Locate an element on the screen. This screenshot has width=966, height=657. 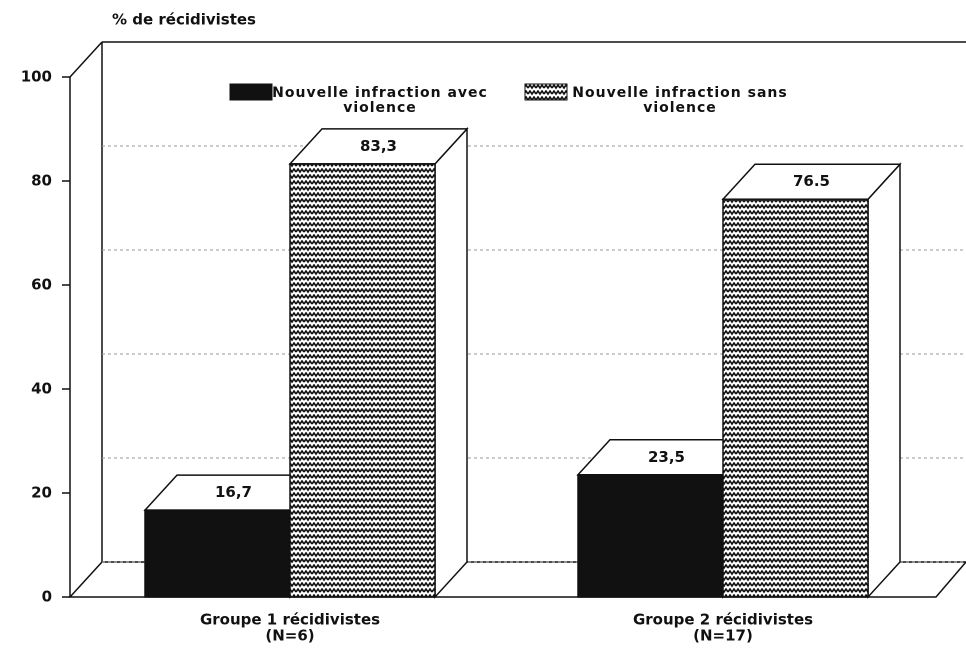
x-tick-label: Groupe 1 récidivistes is located at coordinates (290, 620).